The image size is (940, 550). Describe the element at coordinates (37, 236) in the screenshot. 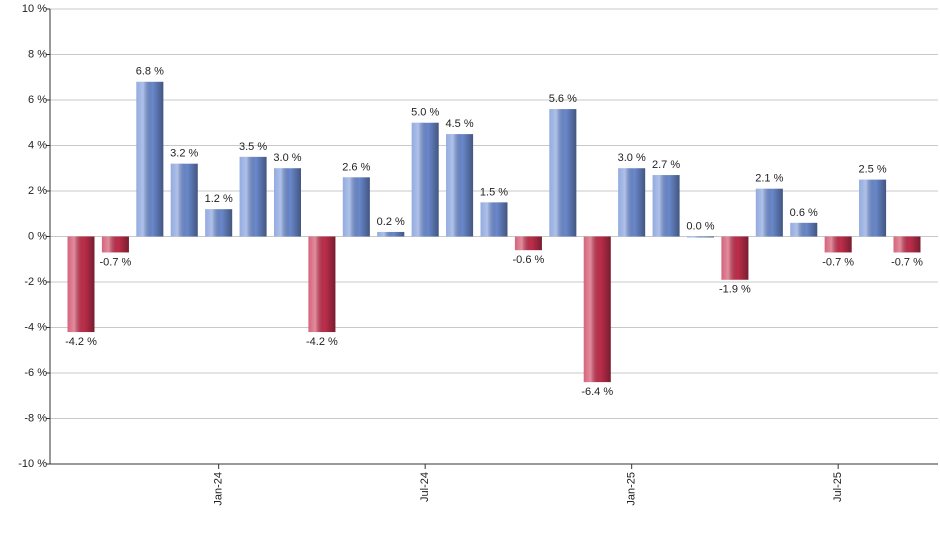

I see `y-tick-label: 0 %` at that location.